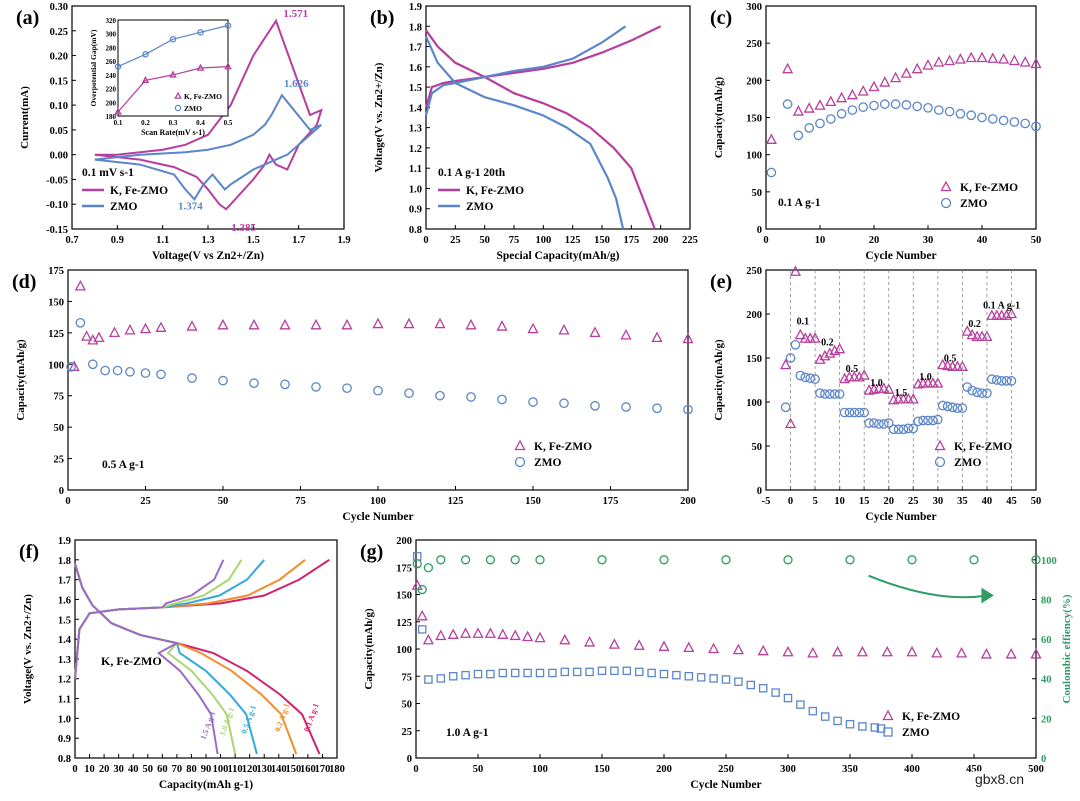 This screenshot has width=1080, height=801. I want to click on y-tick-label: 0, so click(759, 491).